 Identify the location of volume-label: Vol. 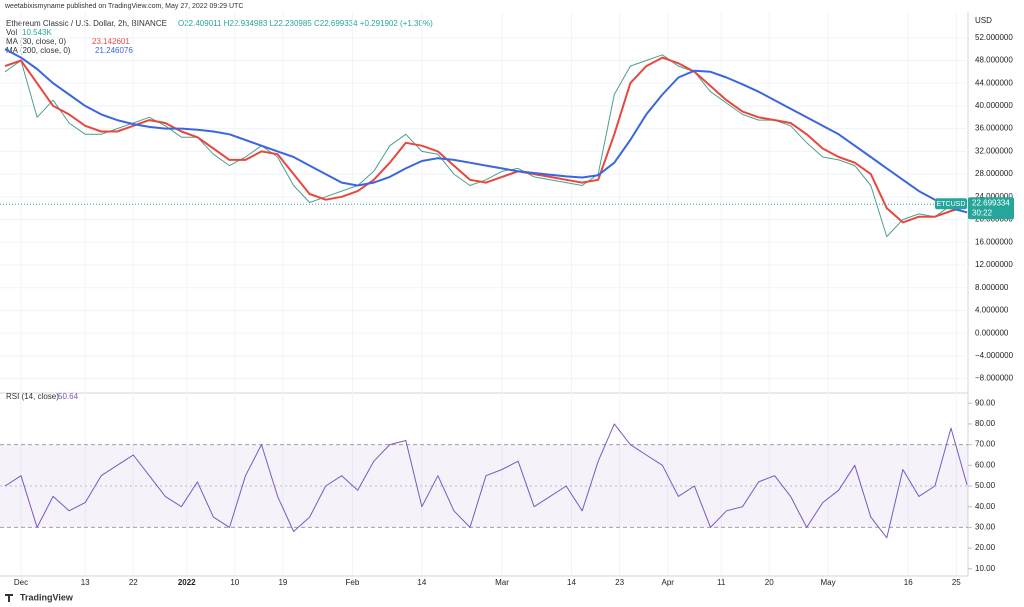
(11, 32).